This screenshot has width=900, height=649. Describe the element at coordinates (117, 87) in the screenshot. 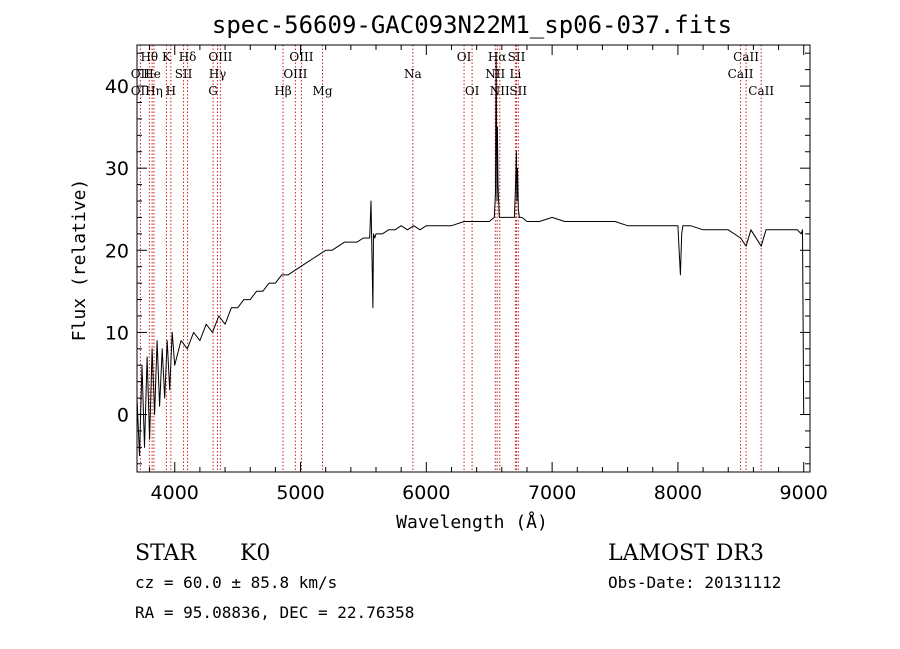

I see `y-tick-label: 40` at that location.